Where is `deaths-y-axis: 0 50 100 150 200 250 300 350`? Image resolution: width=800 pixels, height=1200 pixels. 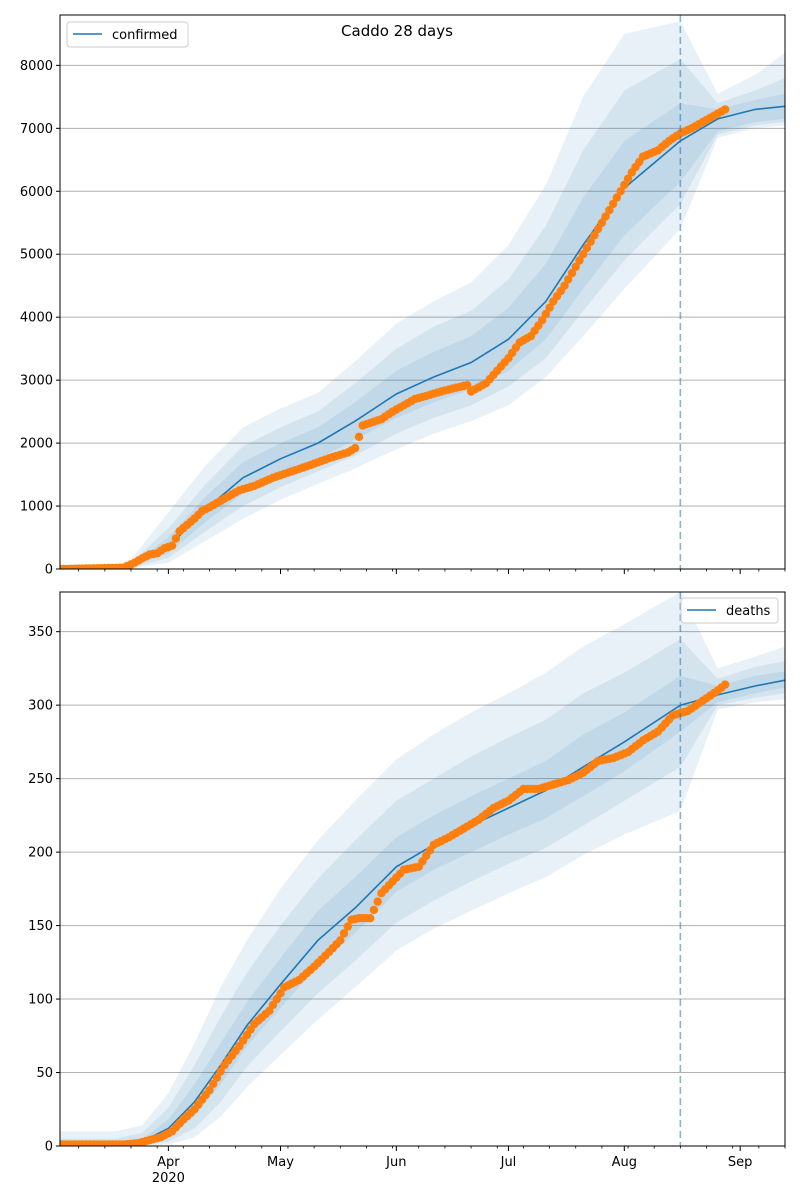 deaths-y-axis: 0 50 100 150 200 250 300 350 is located at coordinates (44, 890).